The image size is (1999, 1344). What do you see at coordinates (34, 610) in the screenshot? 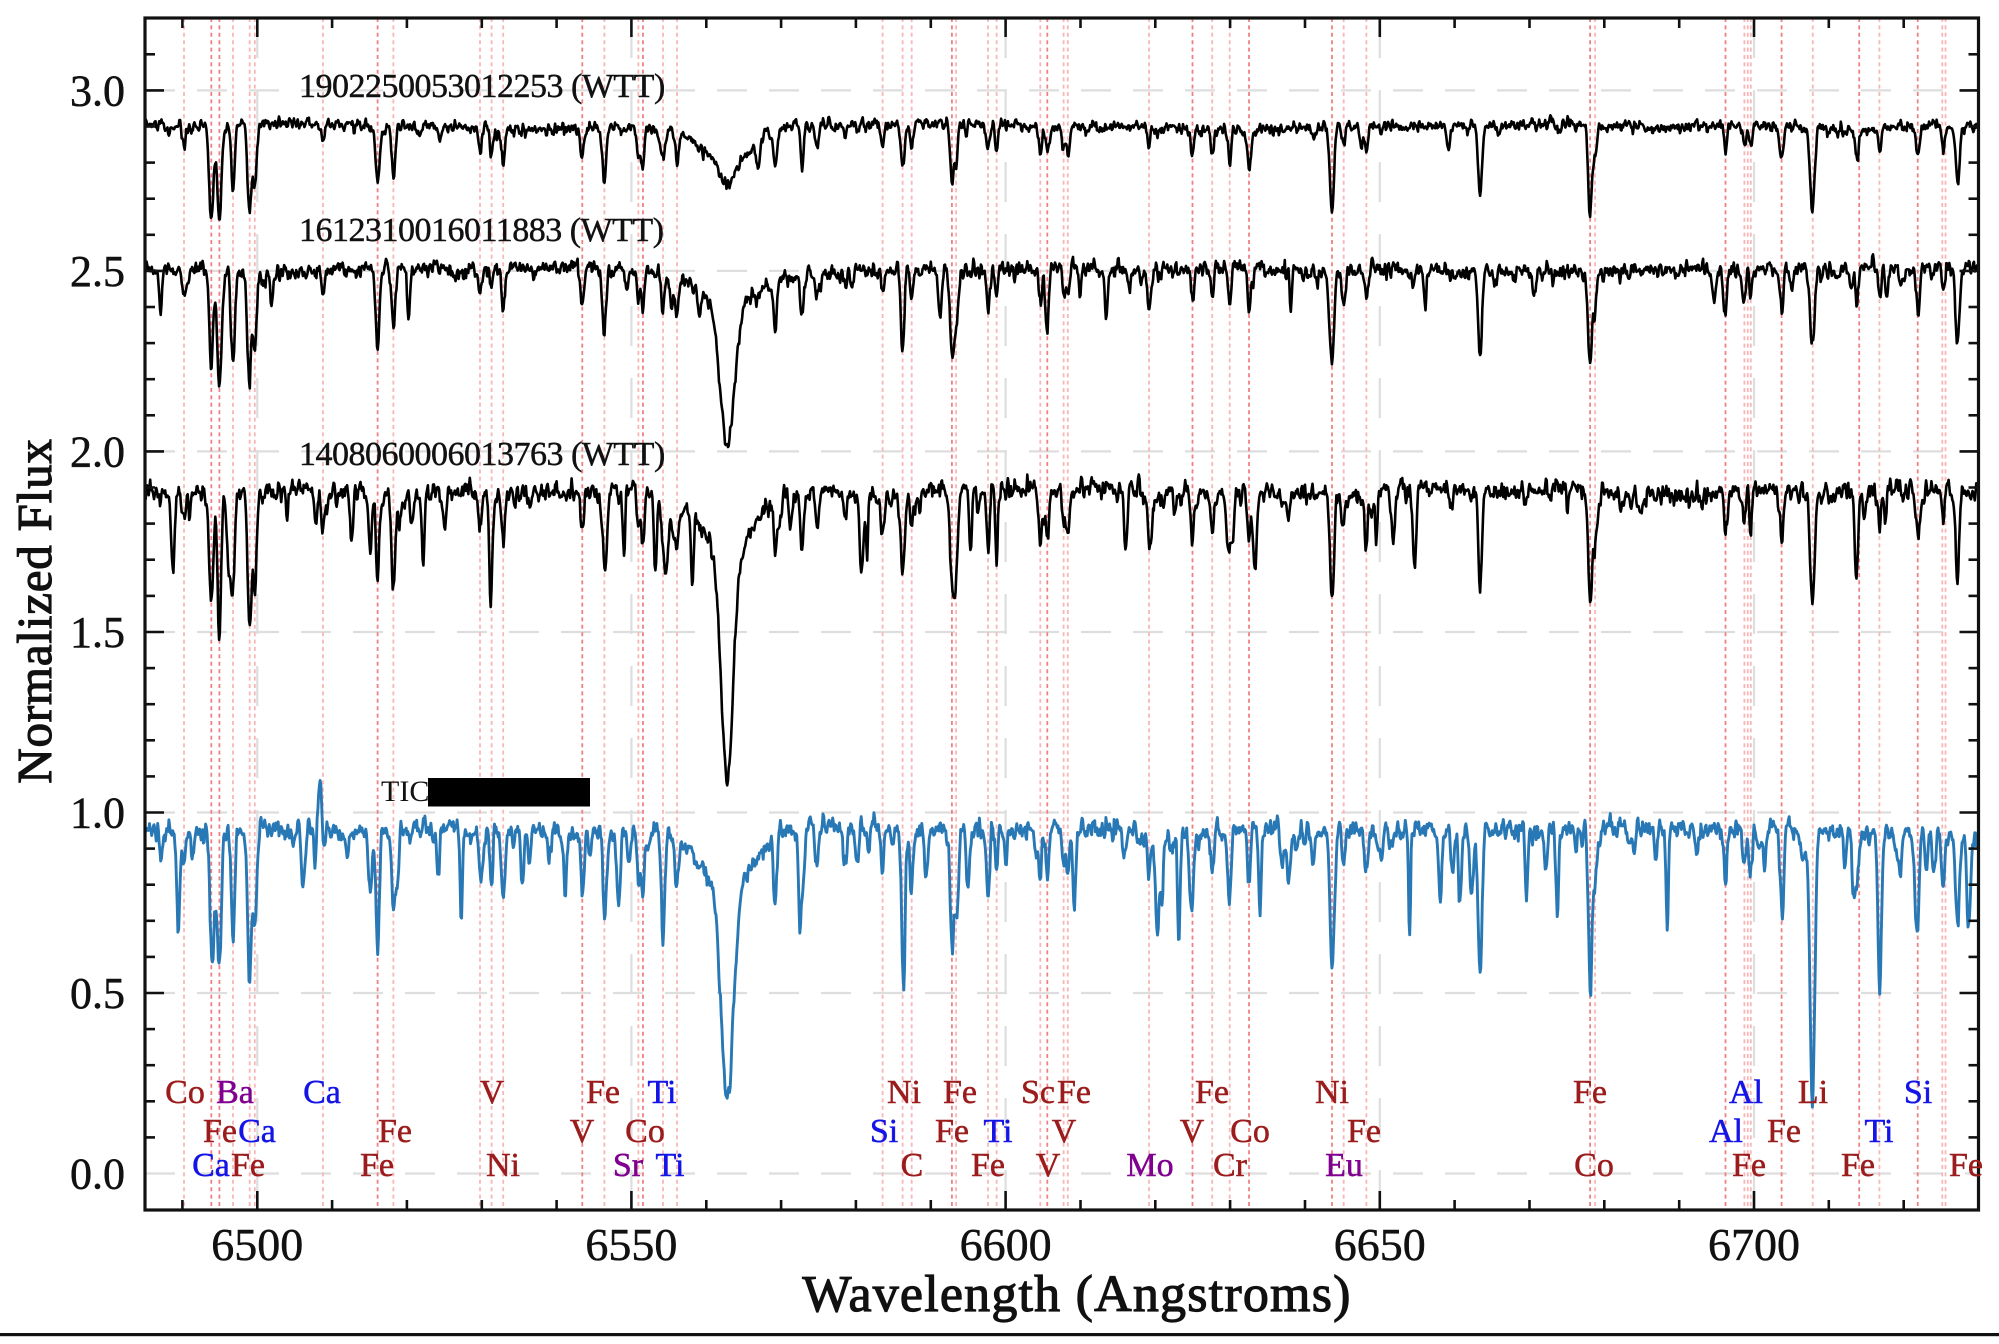
I see `svg-text: Normalized Flux` at bounding box center [34, 610].